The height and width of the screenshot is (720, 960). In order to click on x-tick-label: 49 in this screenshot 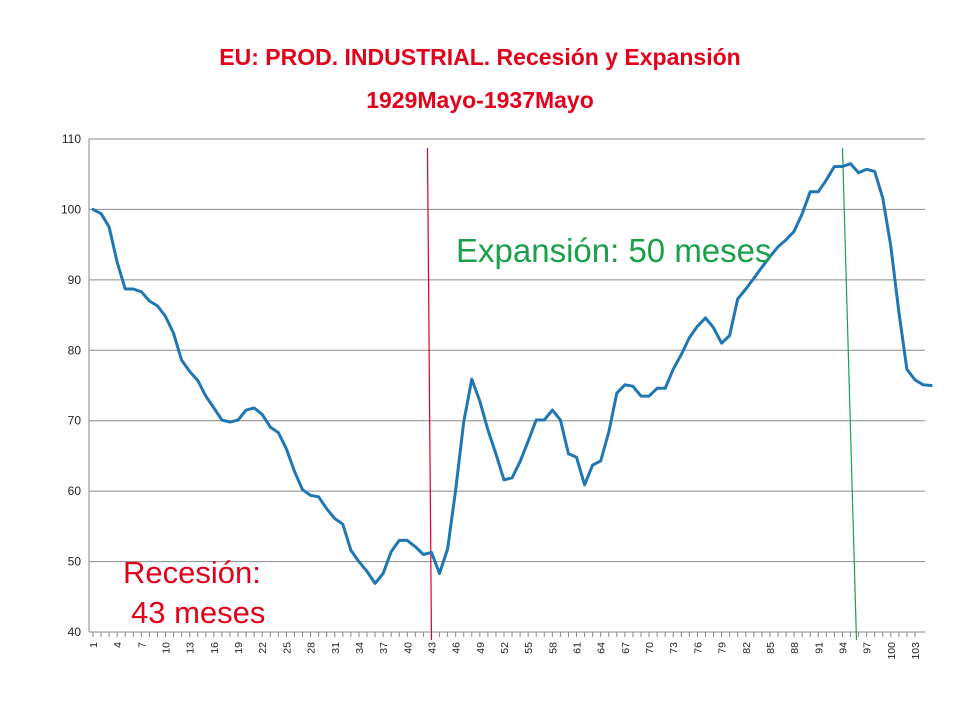, I will do `click(481, 648)`.